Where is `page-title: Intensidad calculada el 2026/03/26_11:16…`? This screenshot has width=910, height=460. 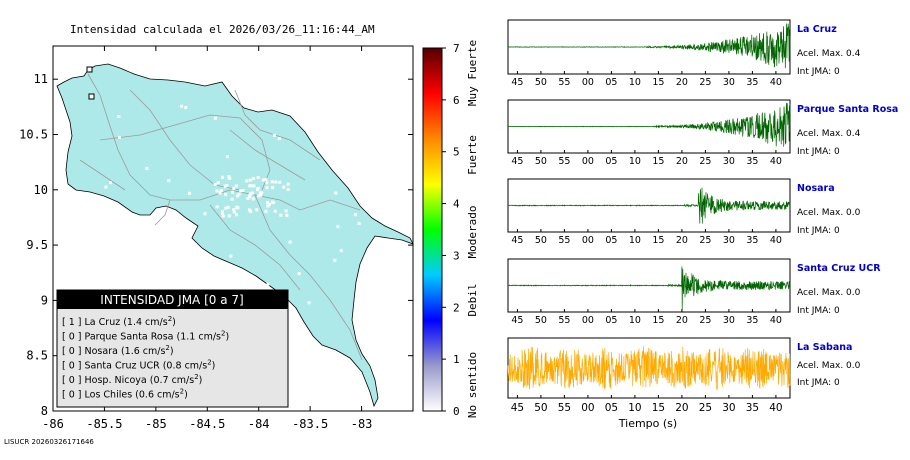 page-title: Intensidad calculada el 2026/03/26_11:16… is located at coordinates (222, 29).